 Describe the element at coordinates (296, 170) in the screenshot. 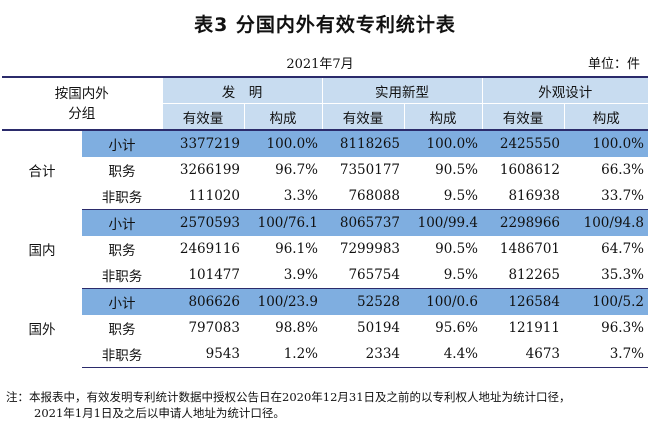

I see `table-cell: 96.7%` at that location.